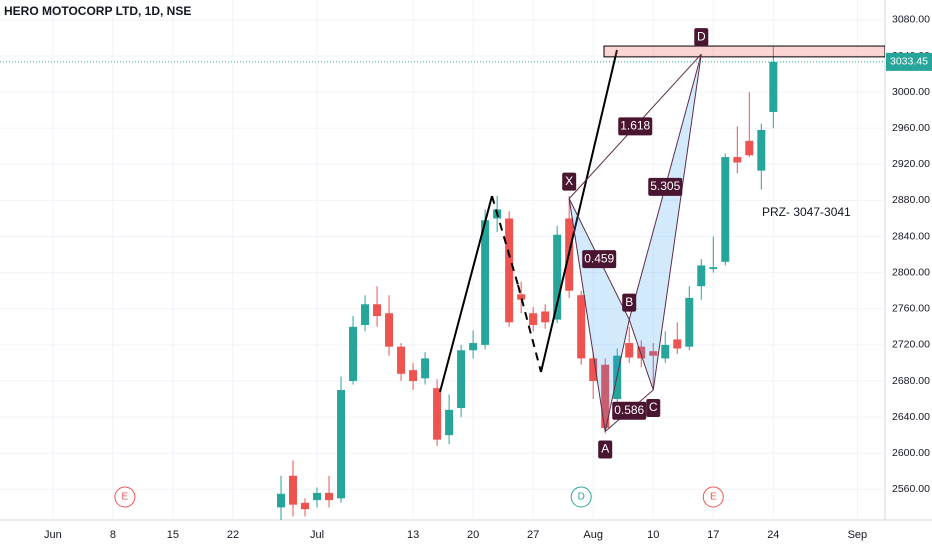 The height and width of the screenshot is (550, 932). I want to click on pattern-label: 0.459, so click(599, 258).